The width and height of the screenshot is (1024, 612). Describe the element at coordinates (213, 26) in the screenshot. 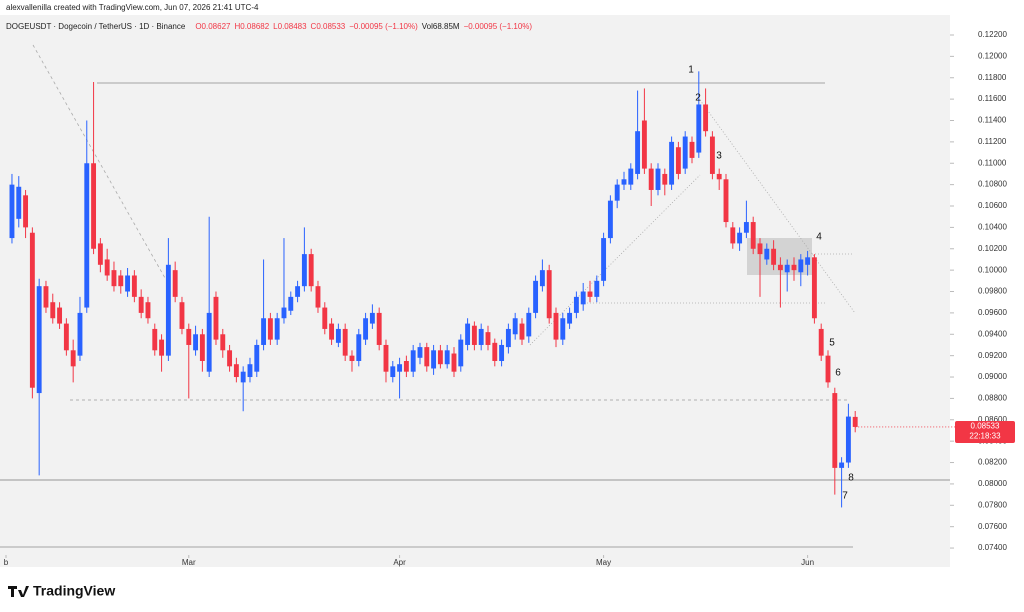

I see `quote-item: O0.08627` at that location.